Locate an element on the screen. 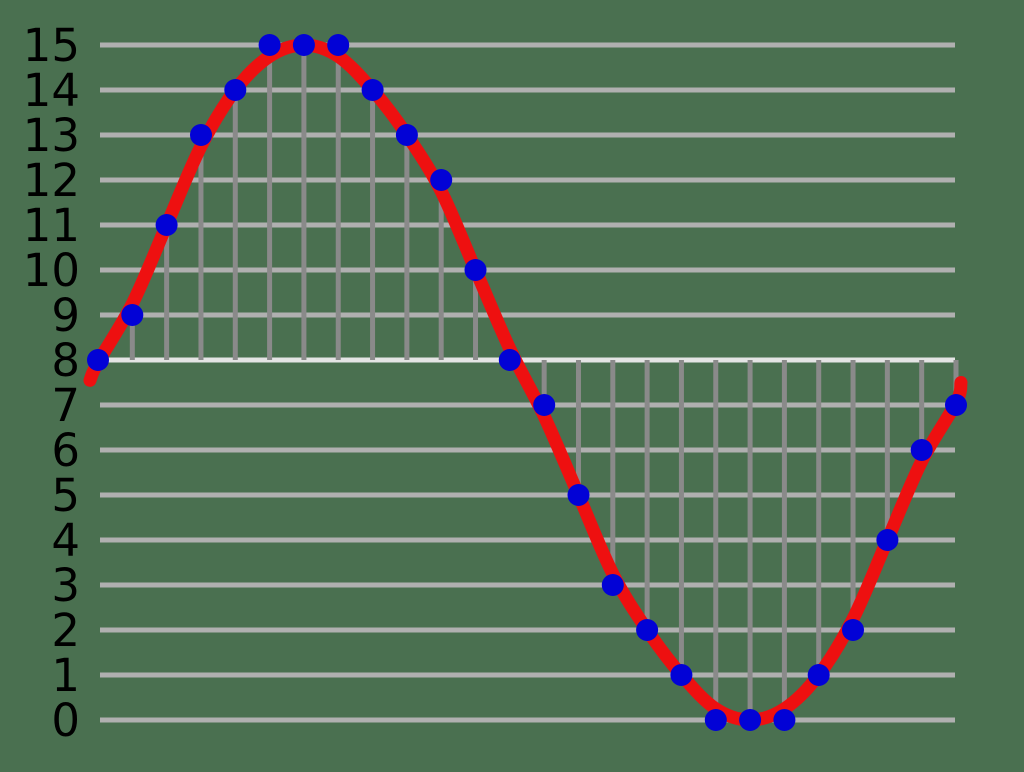 The image size is (1024, 772). y-tick-label-2: 2 is located at coordinates (65, 630).